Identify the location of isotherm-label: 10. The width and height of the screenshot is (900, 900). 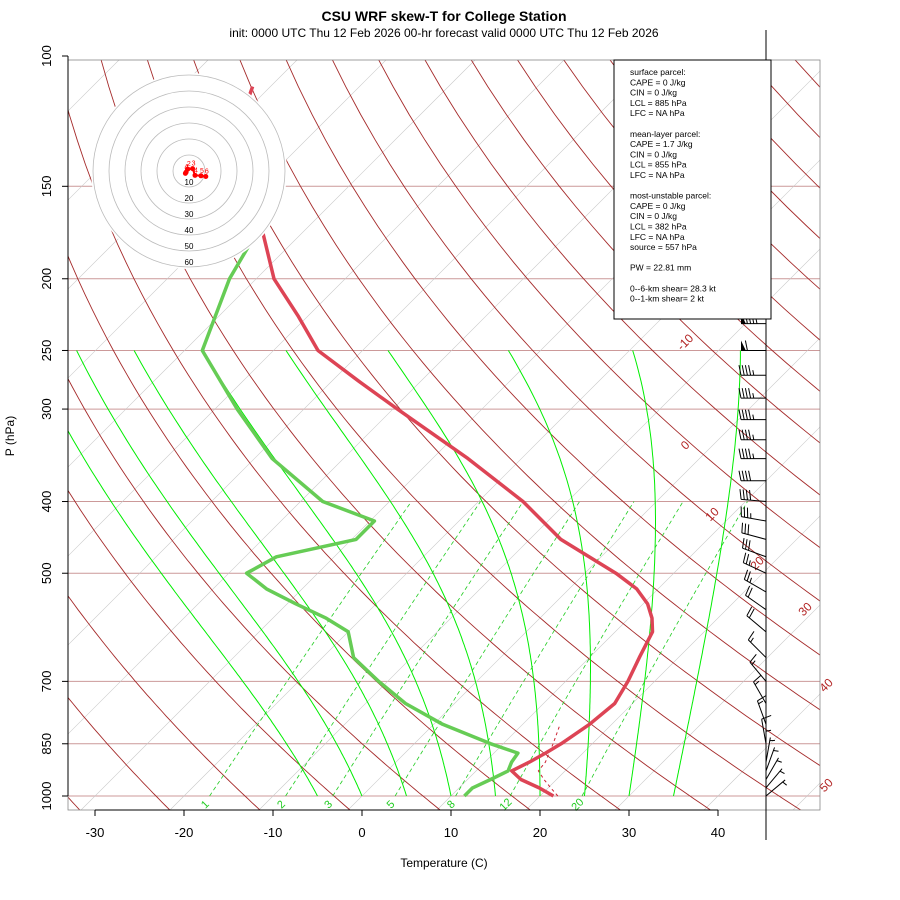
(712, 514).